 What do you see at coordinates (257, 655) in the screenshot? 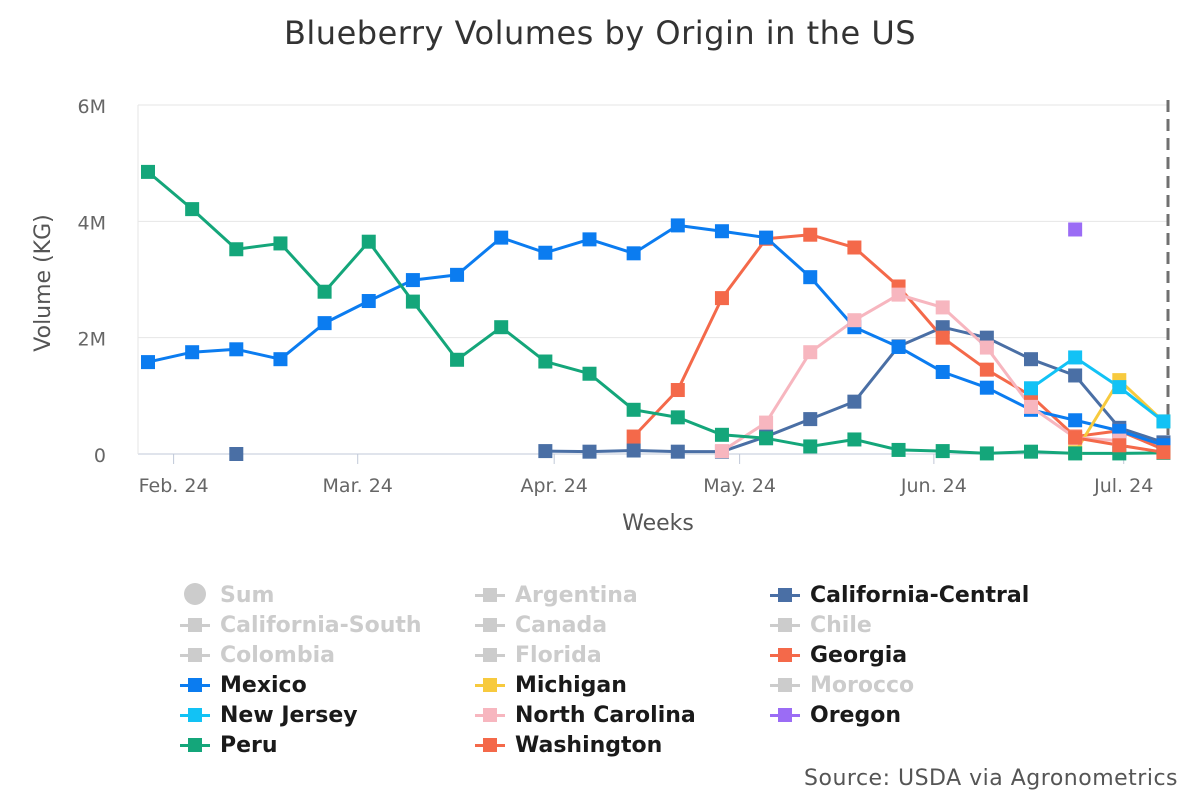
I see `legend-item-colombia: Colombia` at bounding box center [257, 655].